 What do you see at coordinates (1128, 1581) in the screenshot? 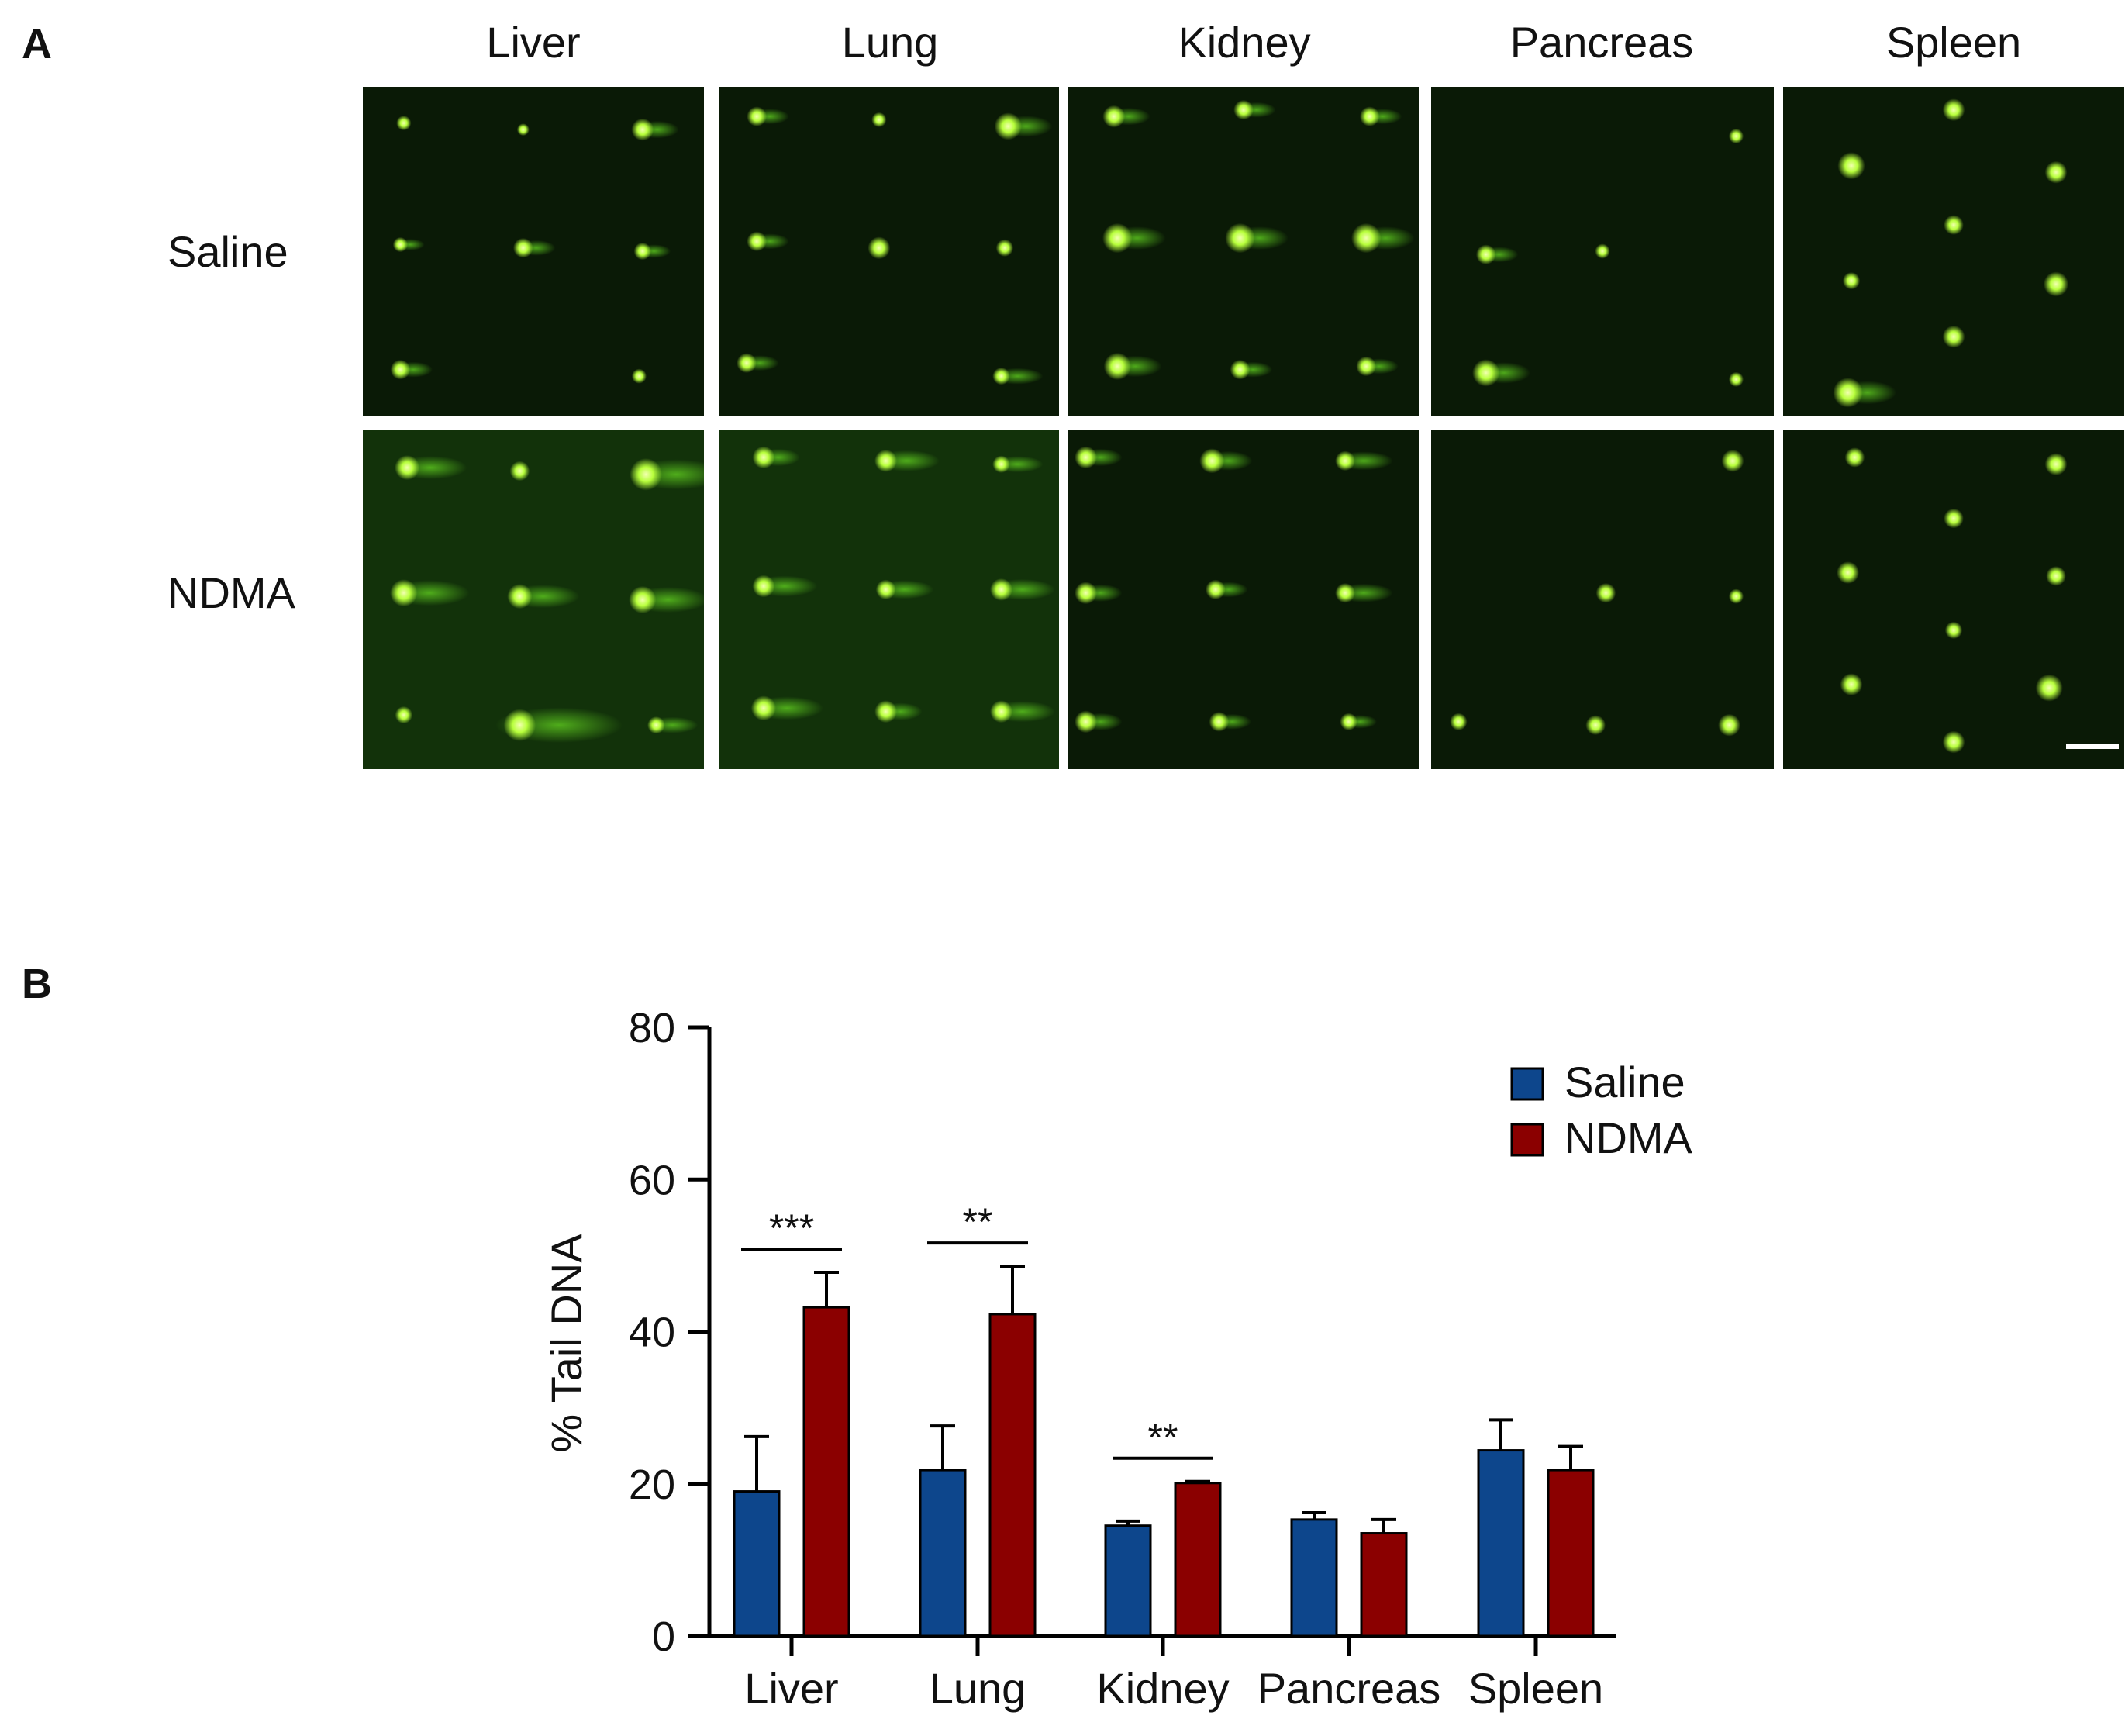
I see `bar-saline-kidney` at bounding box center [1128, 1581].